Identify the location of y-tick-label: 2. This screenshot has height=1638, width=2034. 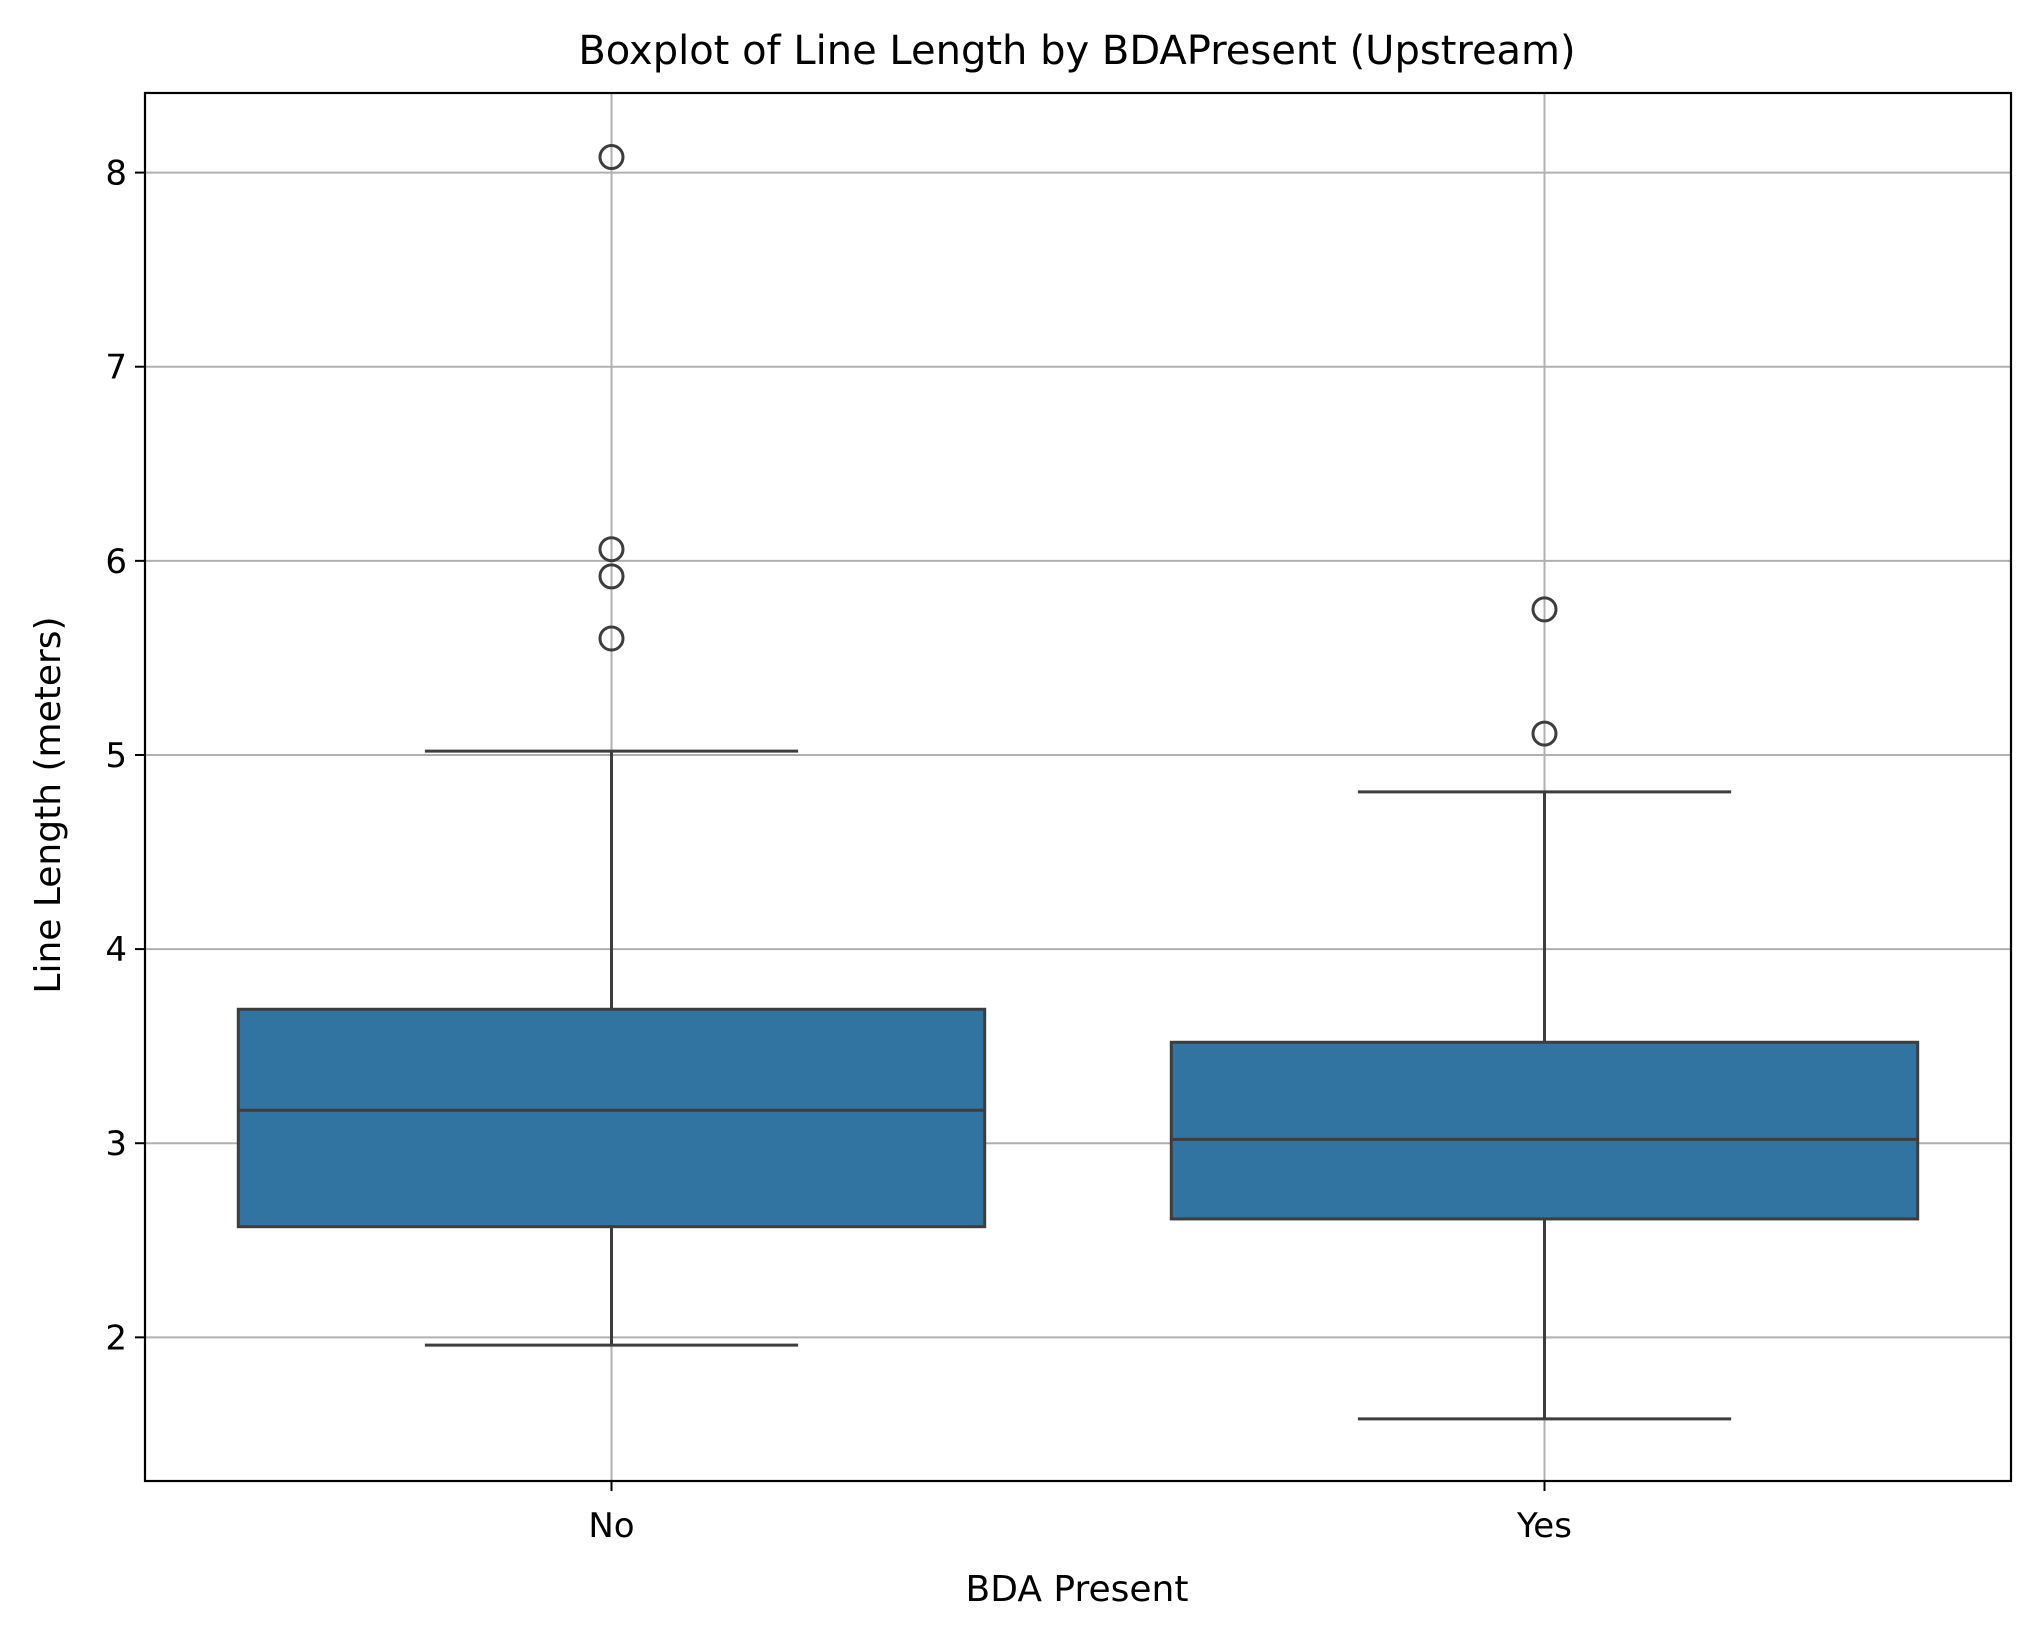
(116, 1338).